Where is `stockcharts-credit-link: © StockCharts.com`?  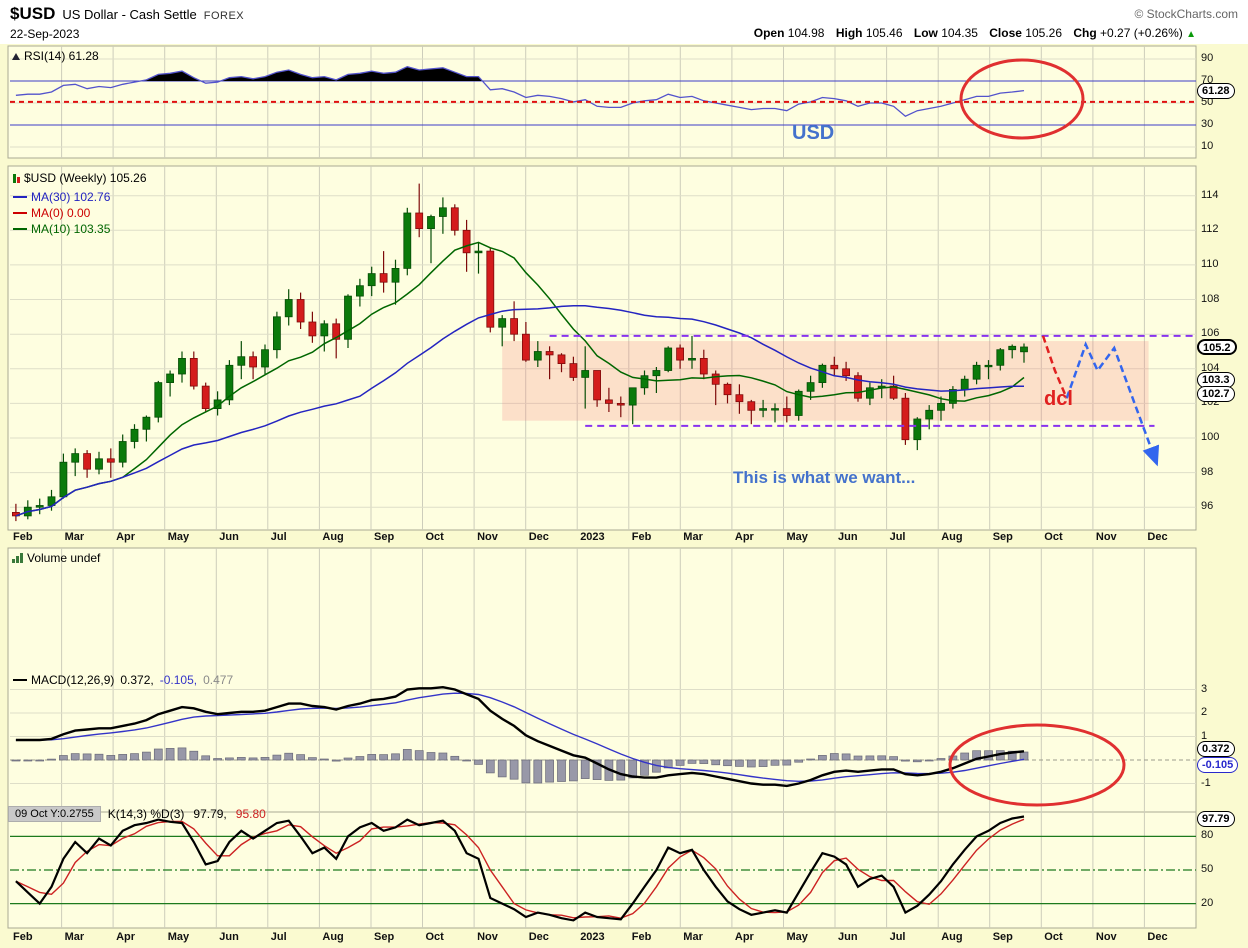
stockcharts-credit-link: © StockCharts.com is located at coordinates (1186, 14).